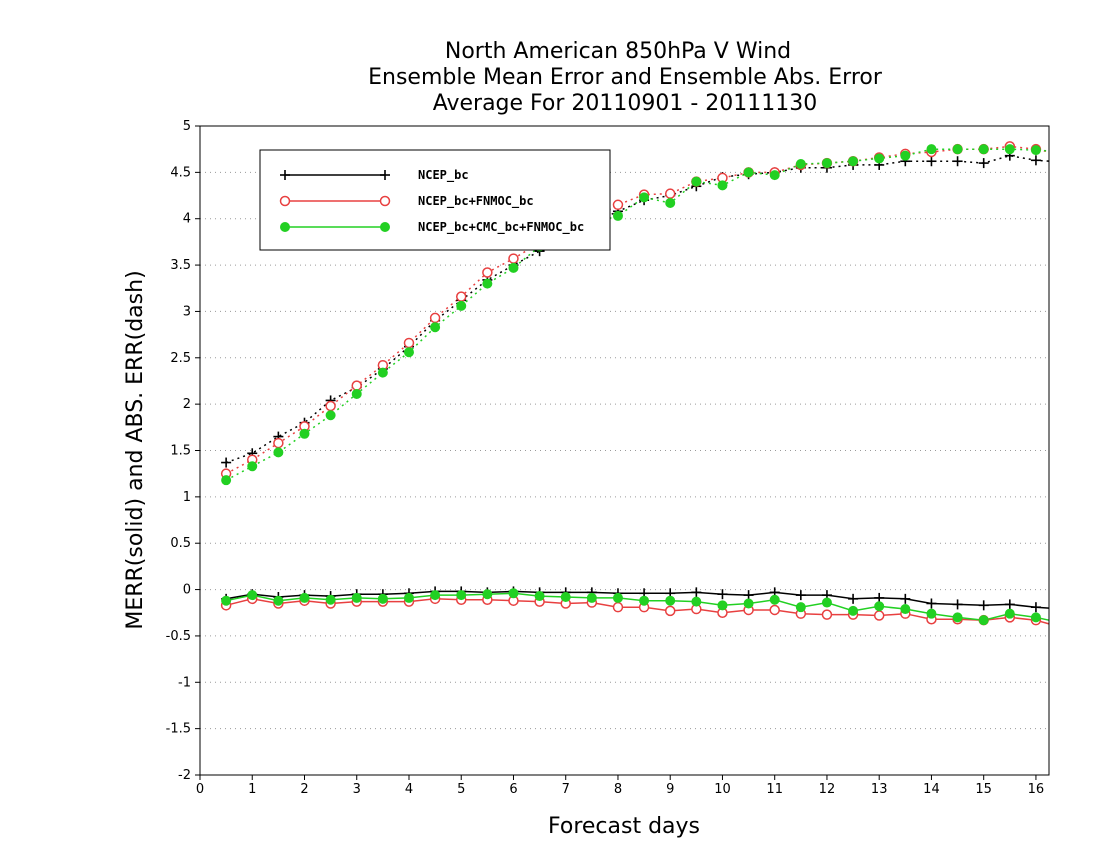  I want to click on y-tick-label: 0, so click(187, 590).